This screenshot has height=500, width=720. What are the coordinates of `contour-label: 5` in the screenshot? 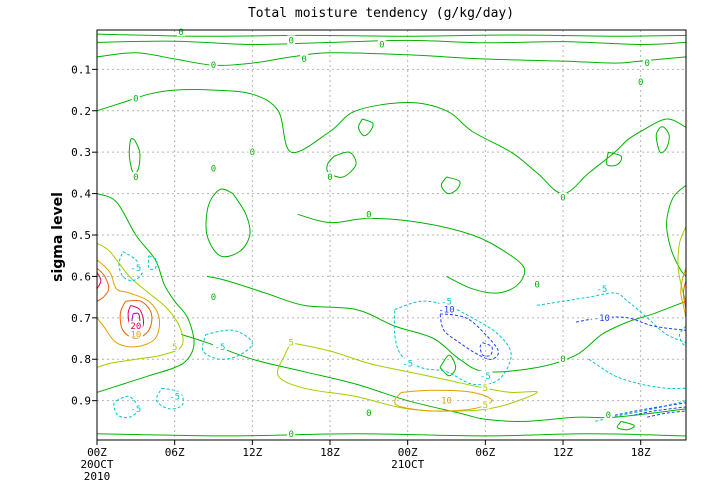 It's located at (290, 344).